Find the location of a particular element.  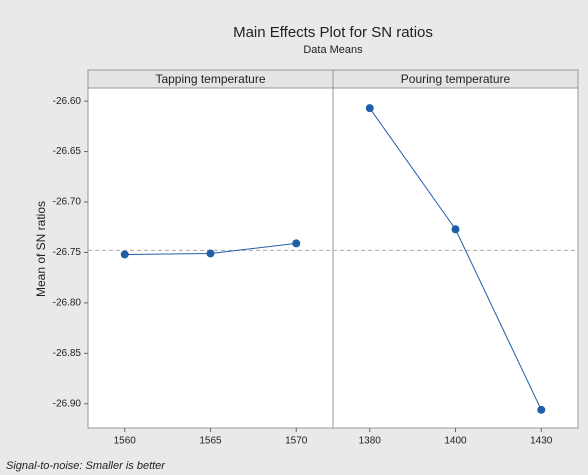

panel-title: Tapping temperature is located at coordinates (210, 79).